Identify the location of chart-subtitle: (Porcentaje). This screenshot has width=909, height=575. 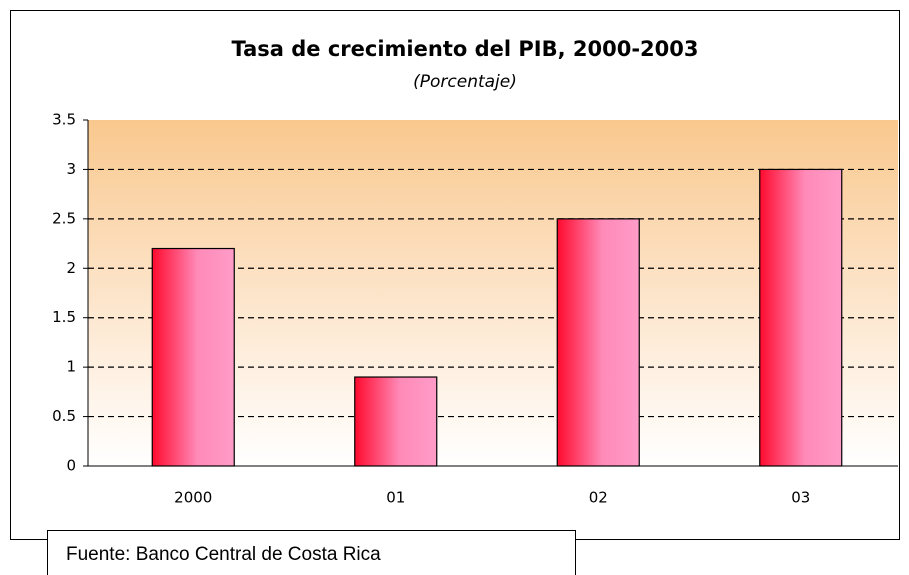
(465, 82).